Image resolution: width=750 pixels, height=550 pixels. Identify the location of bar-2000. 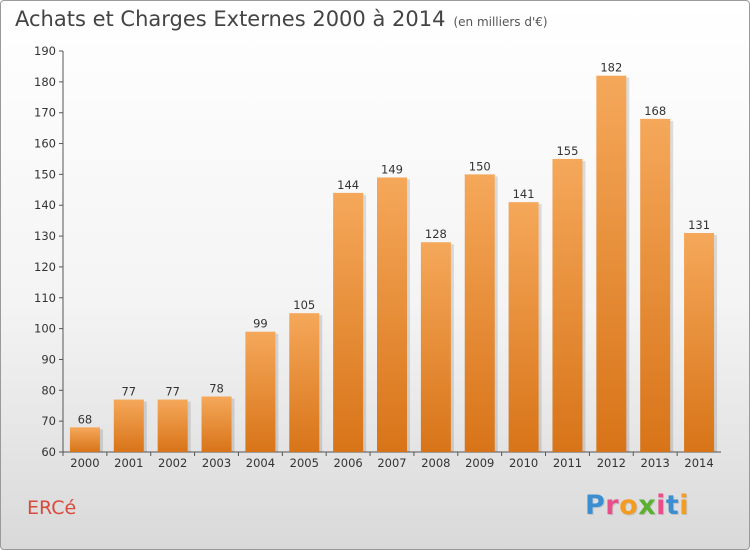
(84, 439).